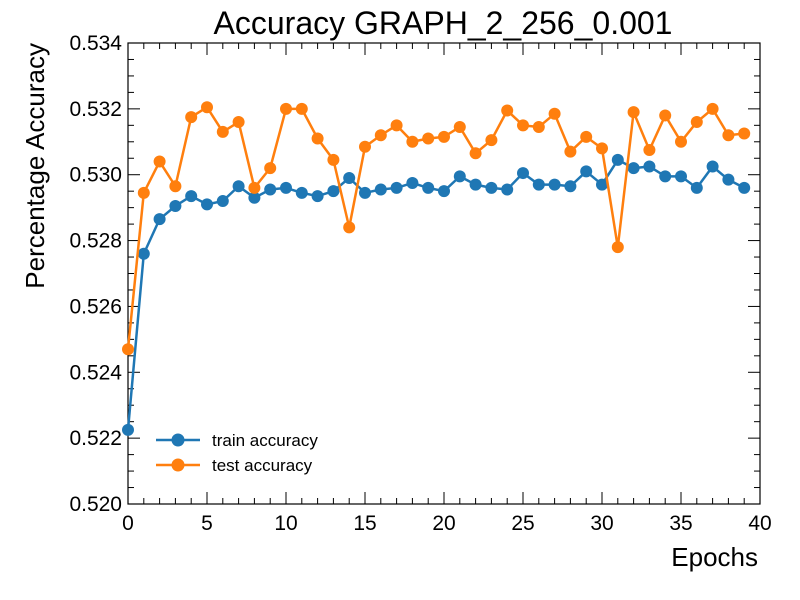 The image size is (800, 600). I want to click on y-axis-label: Percentage Accuracy, so click(35, 166).